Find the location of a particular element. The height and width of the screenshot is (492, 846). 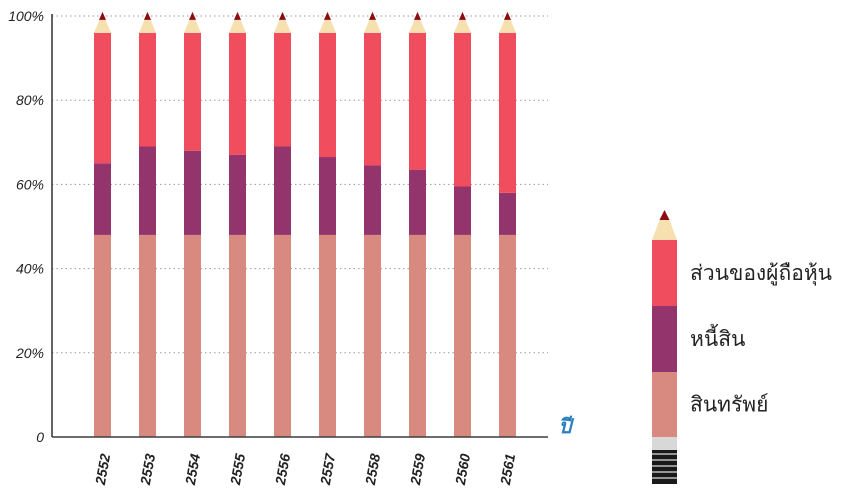

y-tick-label: 60% is located at coordinates (30, 184).